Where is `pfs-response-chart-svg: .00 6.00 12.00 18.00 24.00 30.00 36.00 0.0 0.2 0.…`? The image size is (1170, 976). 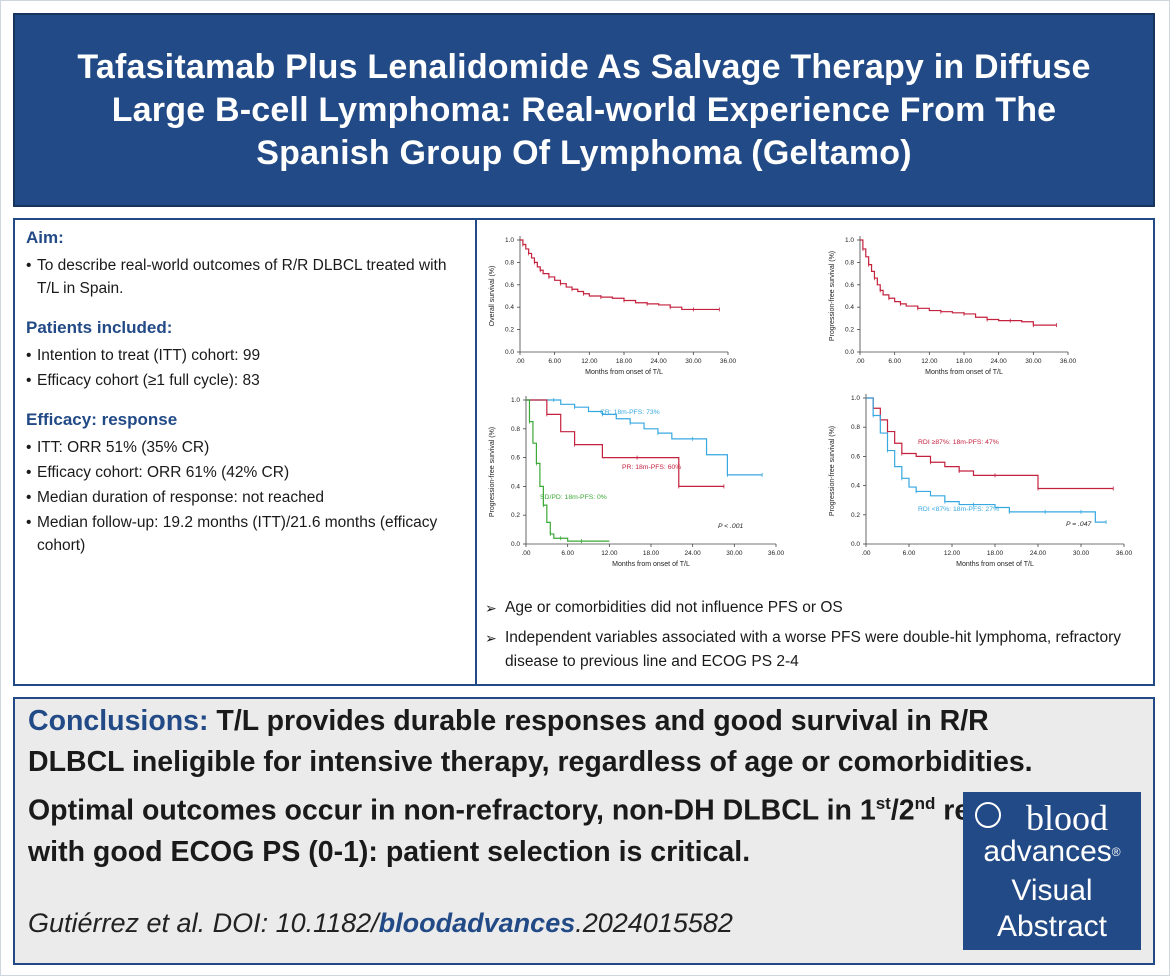
pfs-response-chart-svg: .00 6.00 12.00 18.00 24.00 30.00 36.00 0.0 0.2 0.… is located at coordinates (637, 482).